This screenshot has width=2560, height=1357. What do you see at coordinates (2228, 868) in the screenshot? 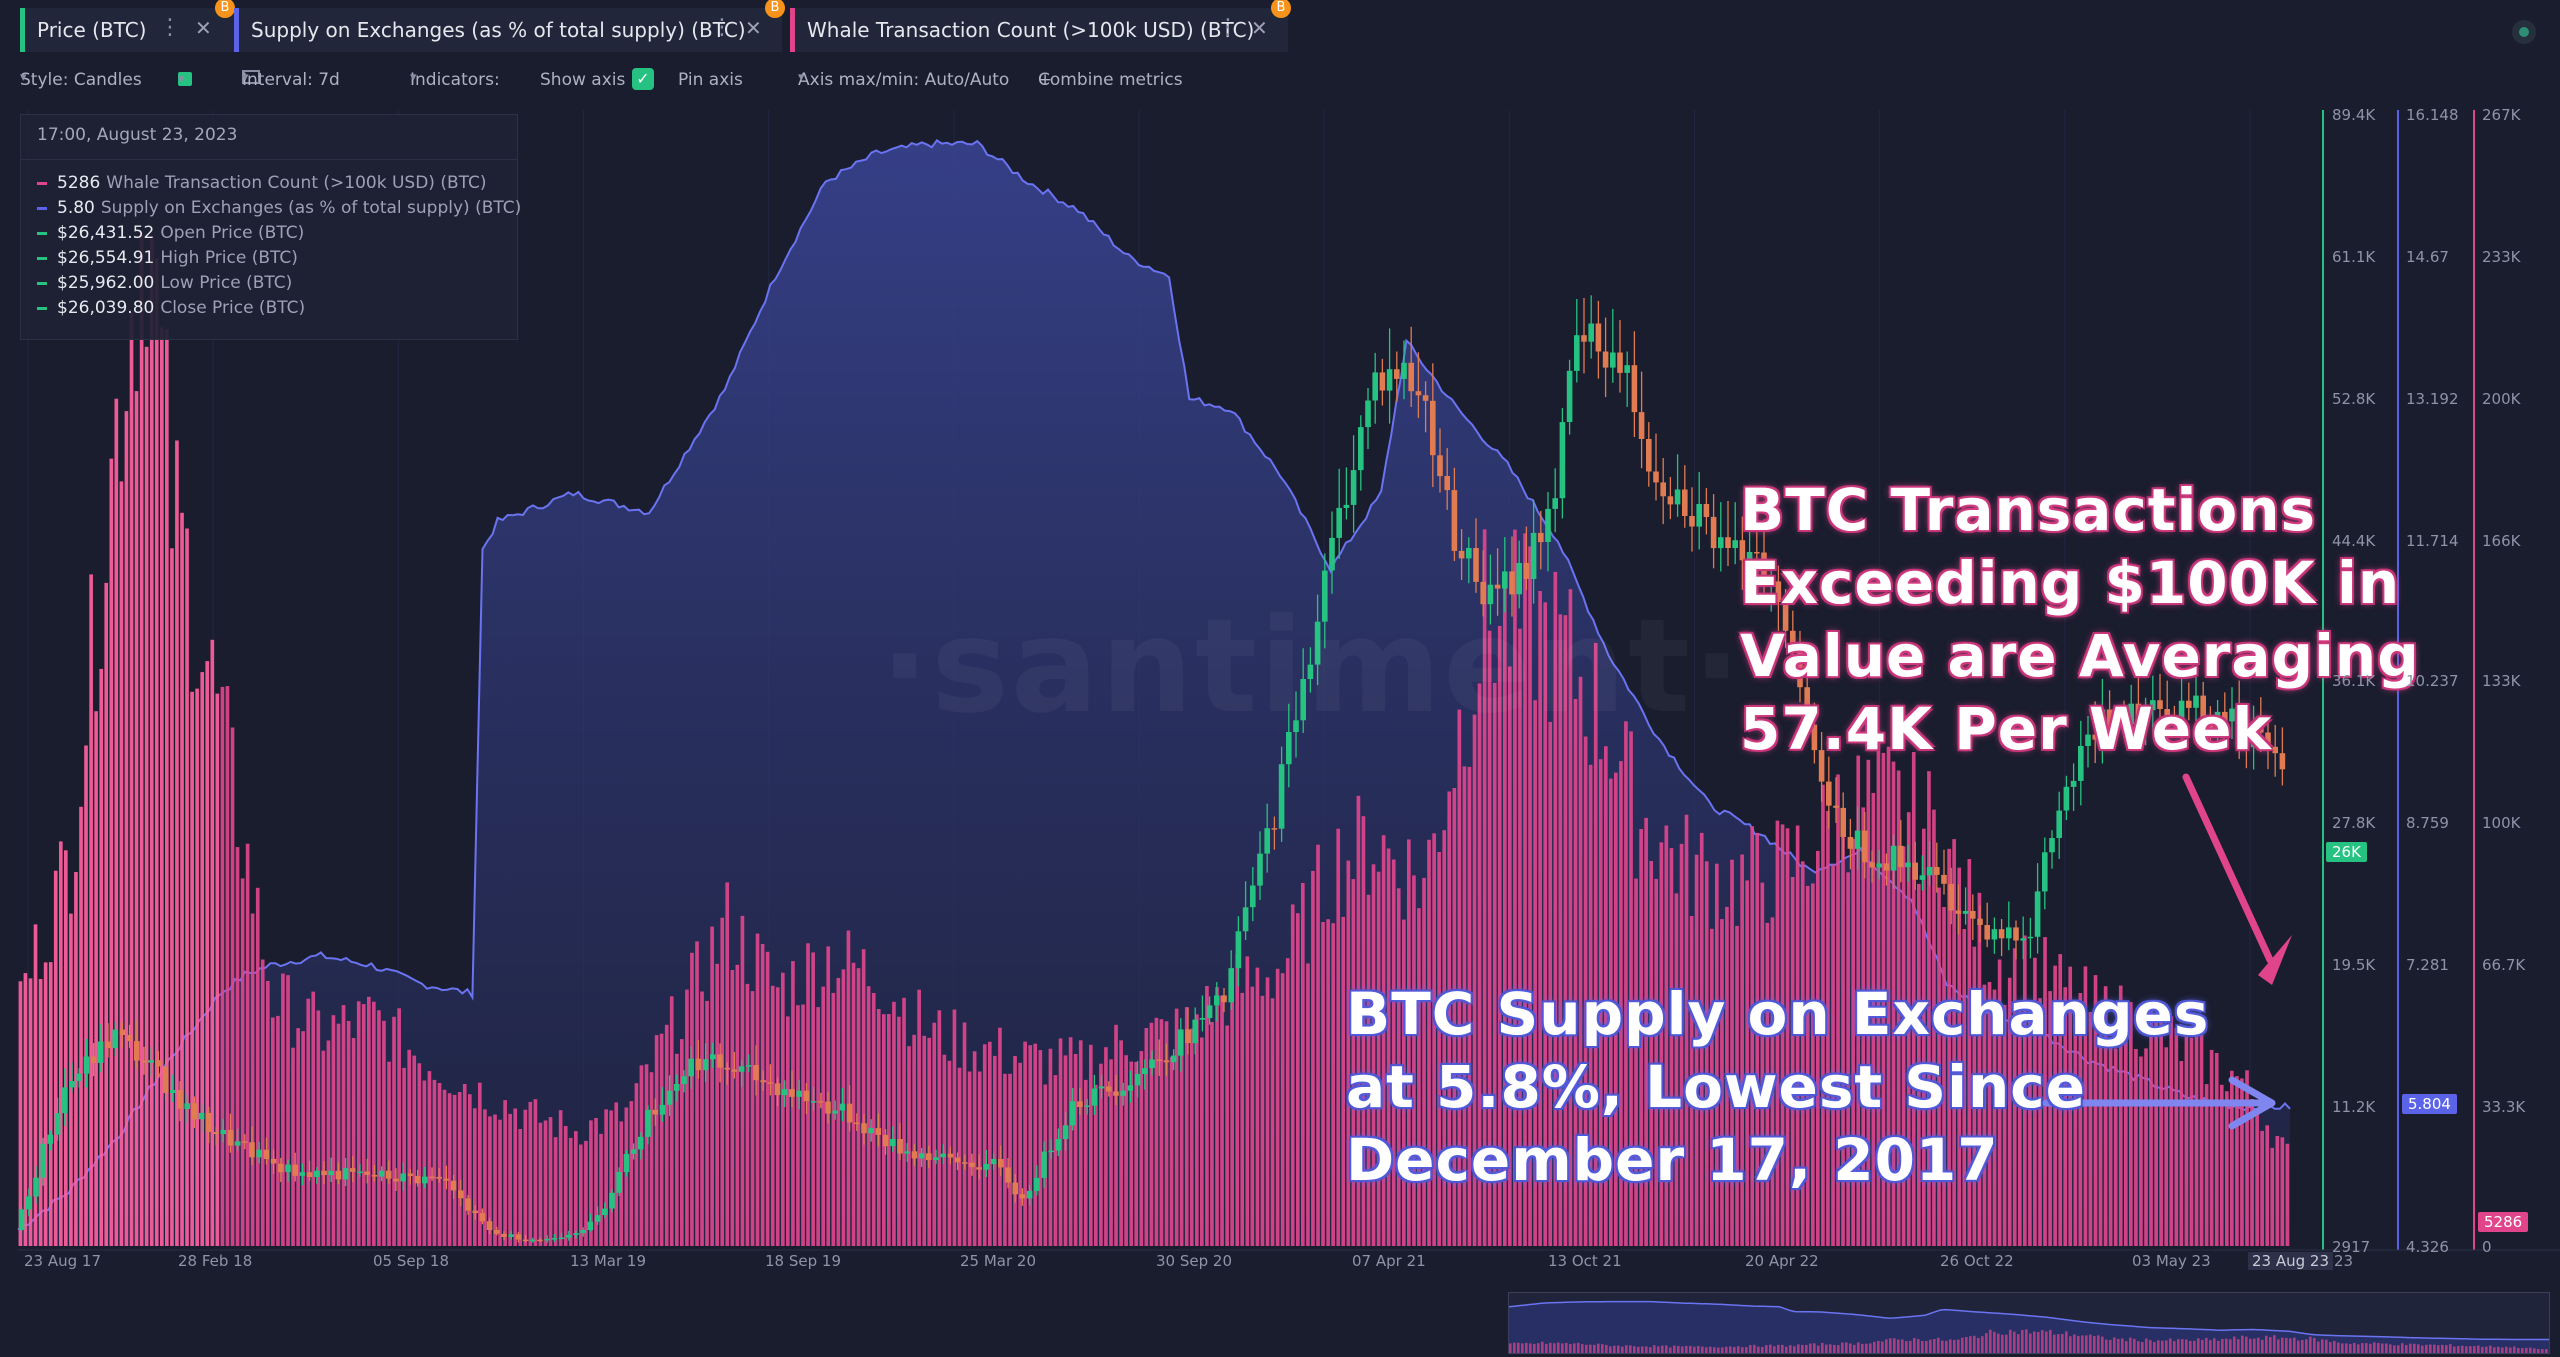
I see `pink-arrow-icon` at bounding box center [2228, 868].